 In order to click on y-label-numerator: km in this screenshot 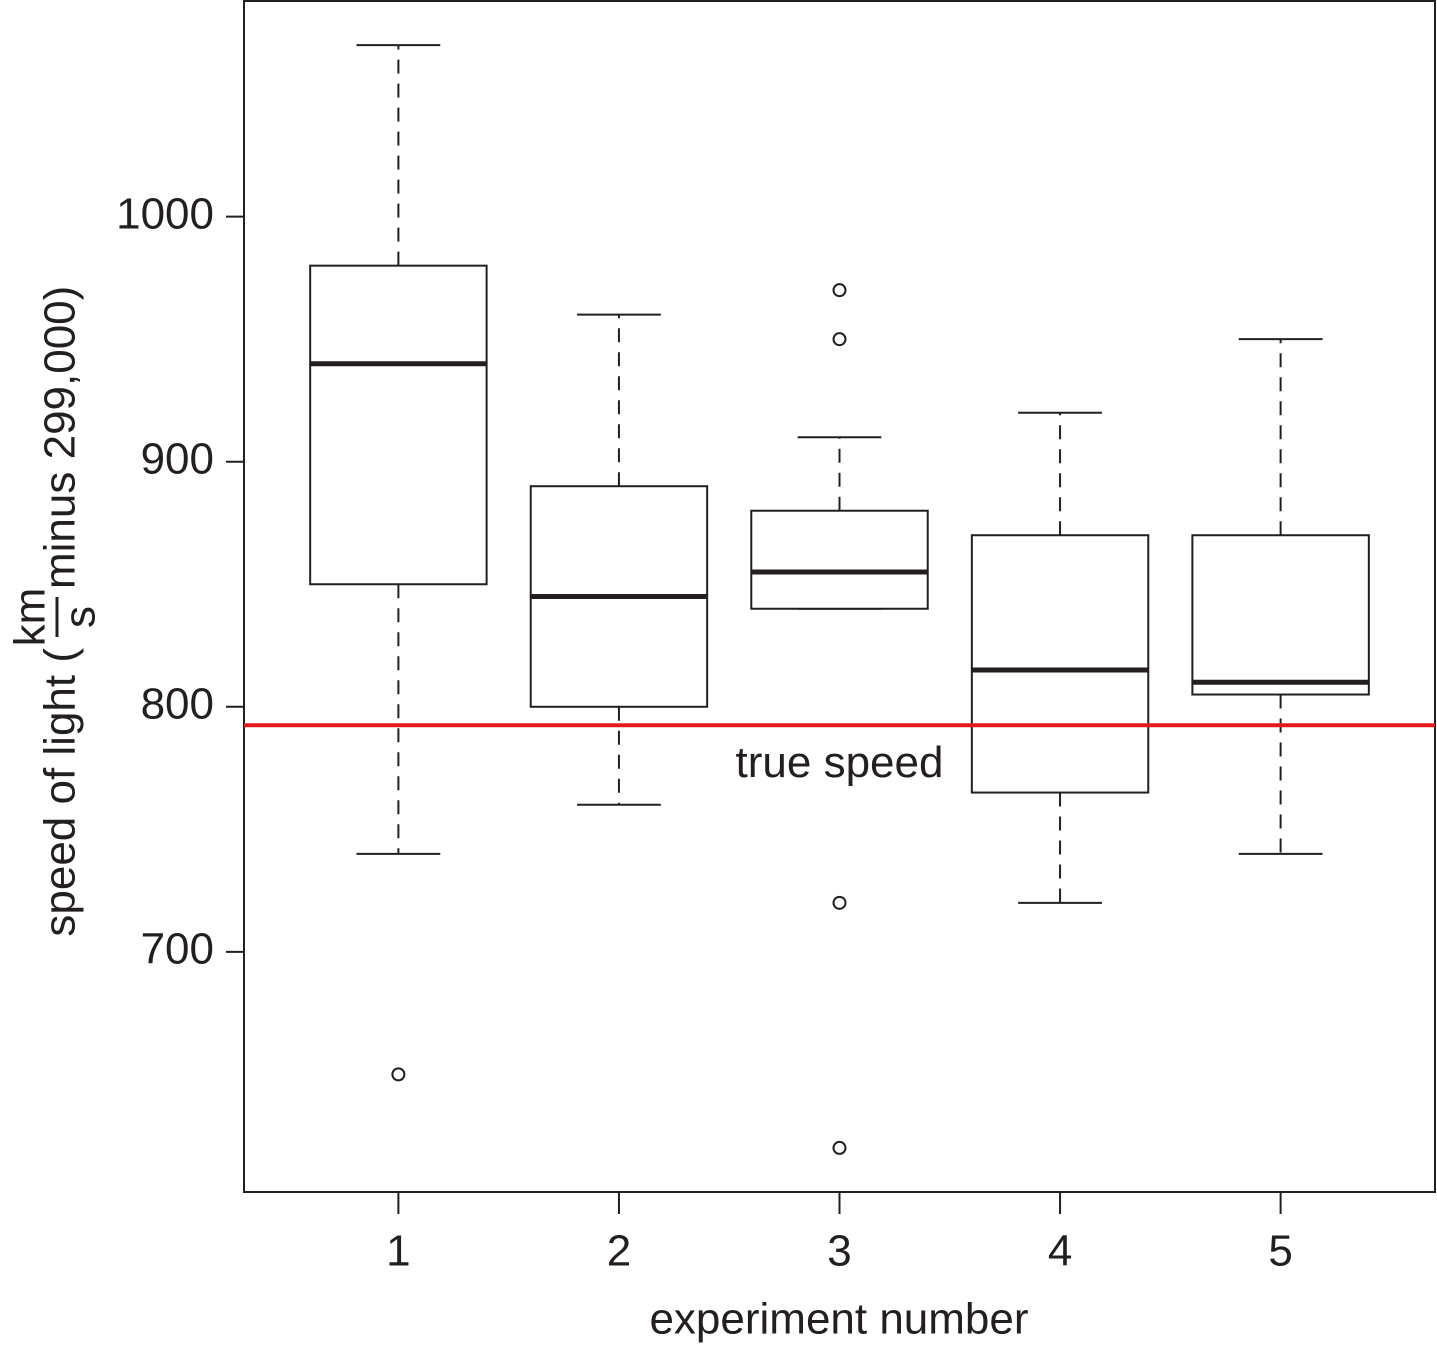, I will do `click(30, 617)`.